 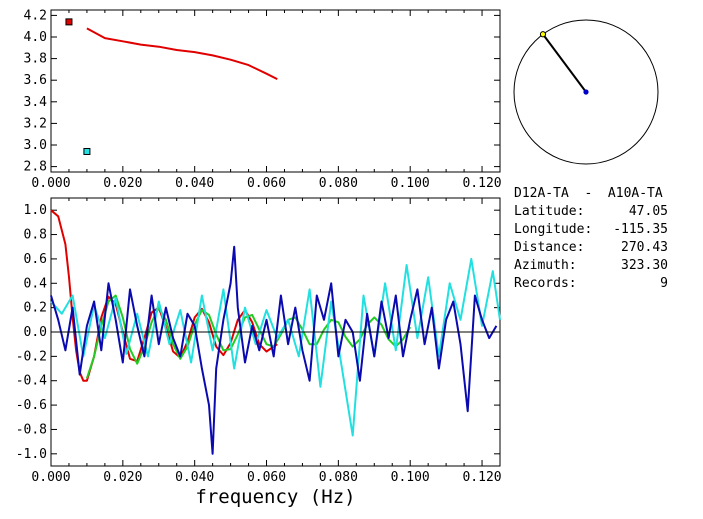 What do you see at coordinates (664, 283) in the screenshot?
I see `info-row-value: 9` at bounding box center [664, 283].